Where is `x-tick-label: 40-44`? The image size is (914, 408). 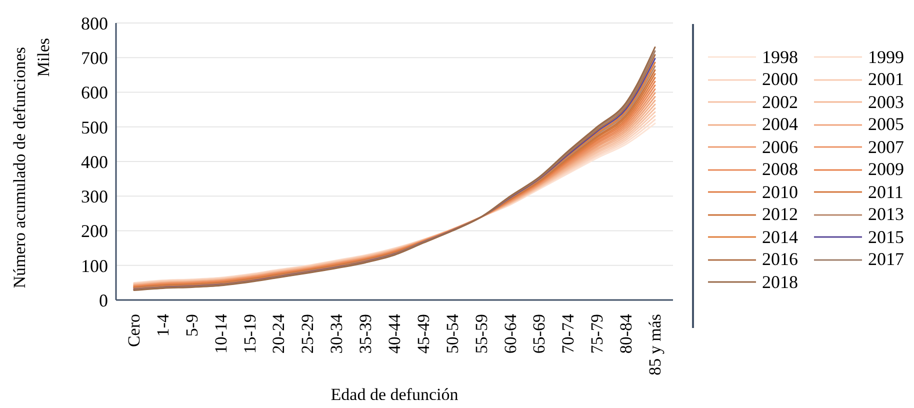
x-tick-label: 40-44 is located at coordinates (394, 334).